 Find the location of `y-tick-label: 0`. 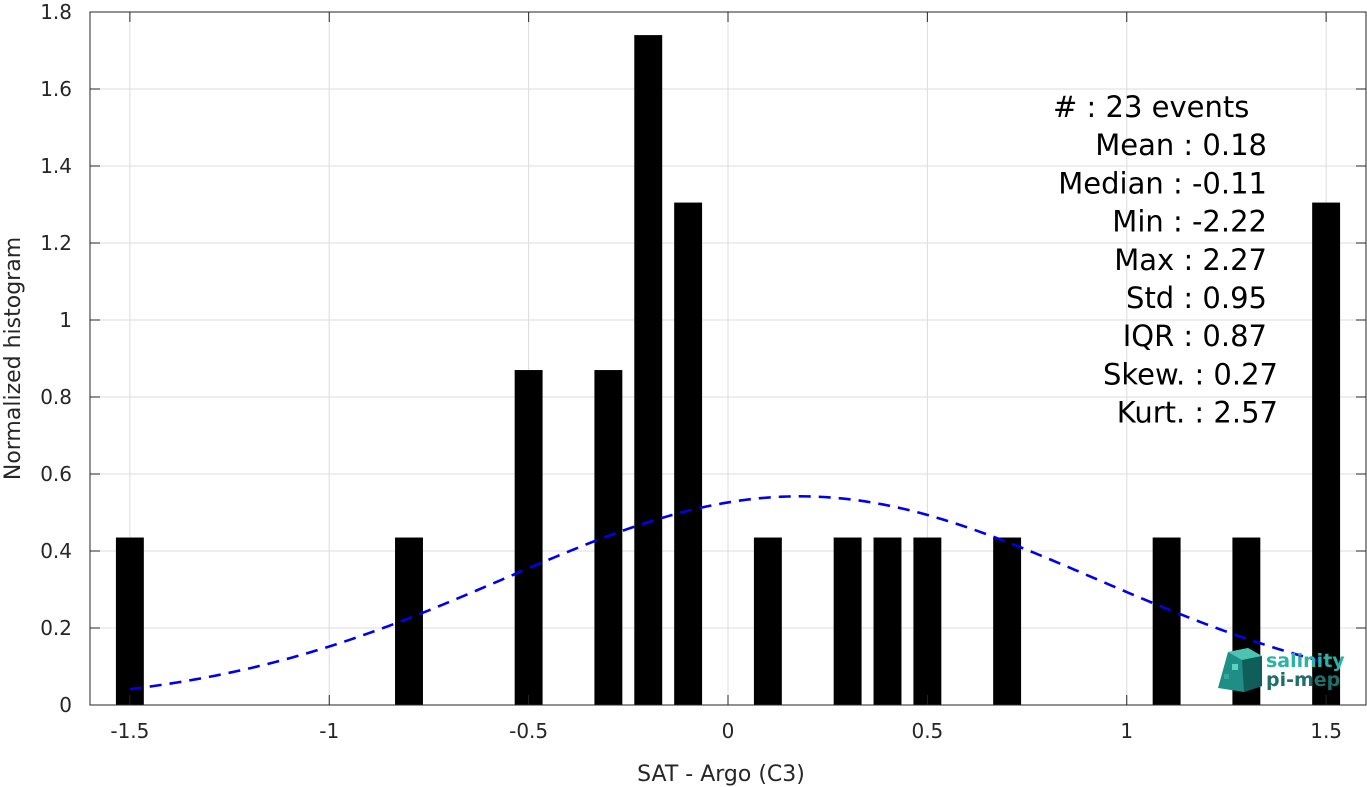

y-tick-label: 0 is located at coordinates (65, 705).